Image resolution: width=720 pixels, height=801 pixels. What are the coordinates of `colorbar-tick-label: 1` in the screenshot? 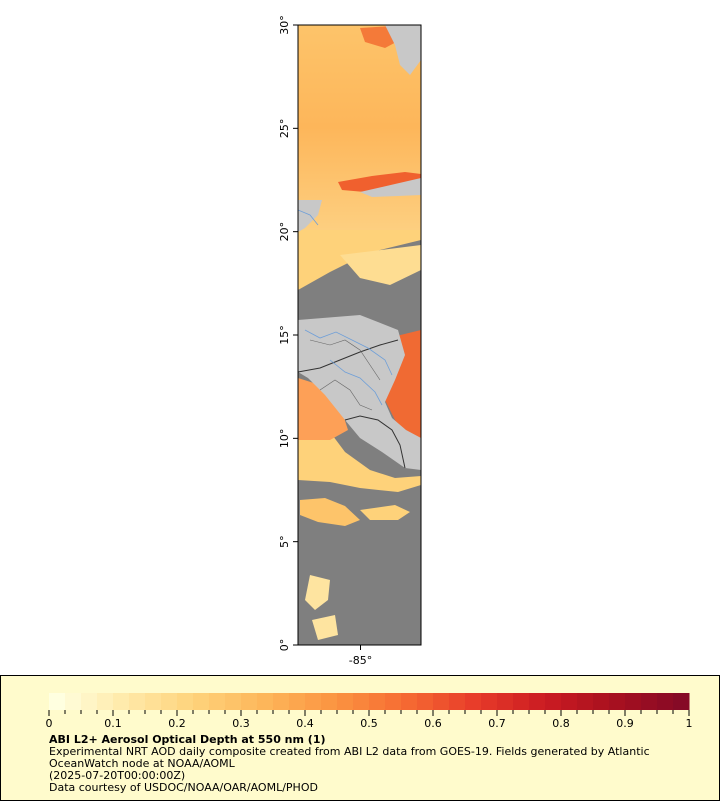 It's located at (689, 723).